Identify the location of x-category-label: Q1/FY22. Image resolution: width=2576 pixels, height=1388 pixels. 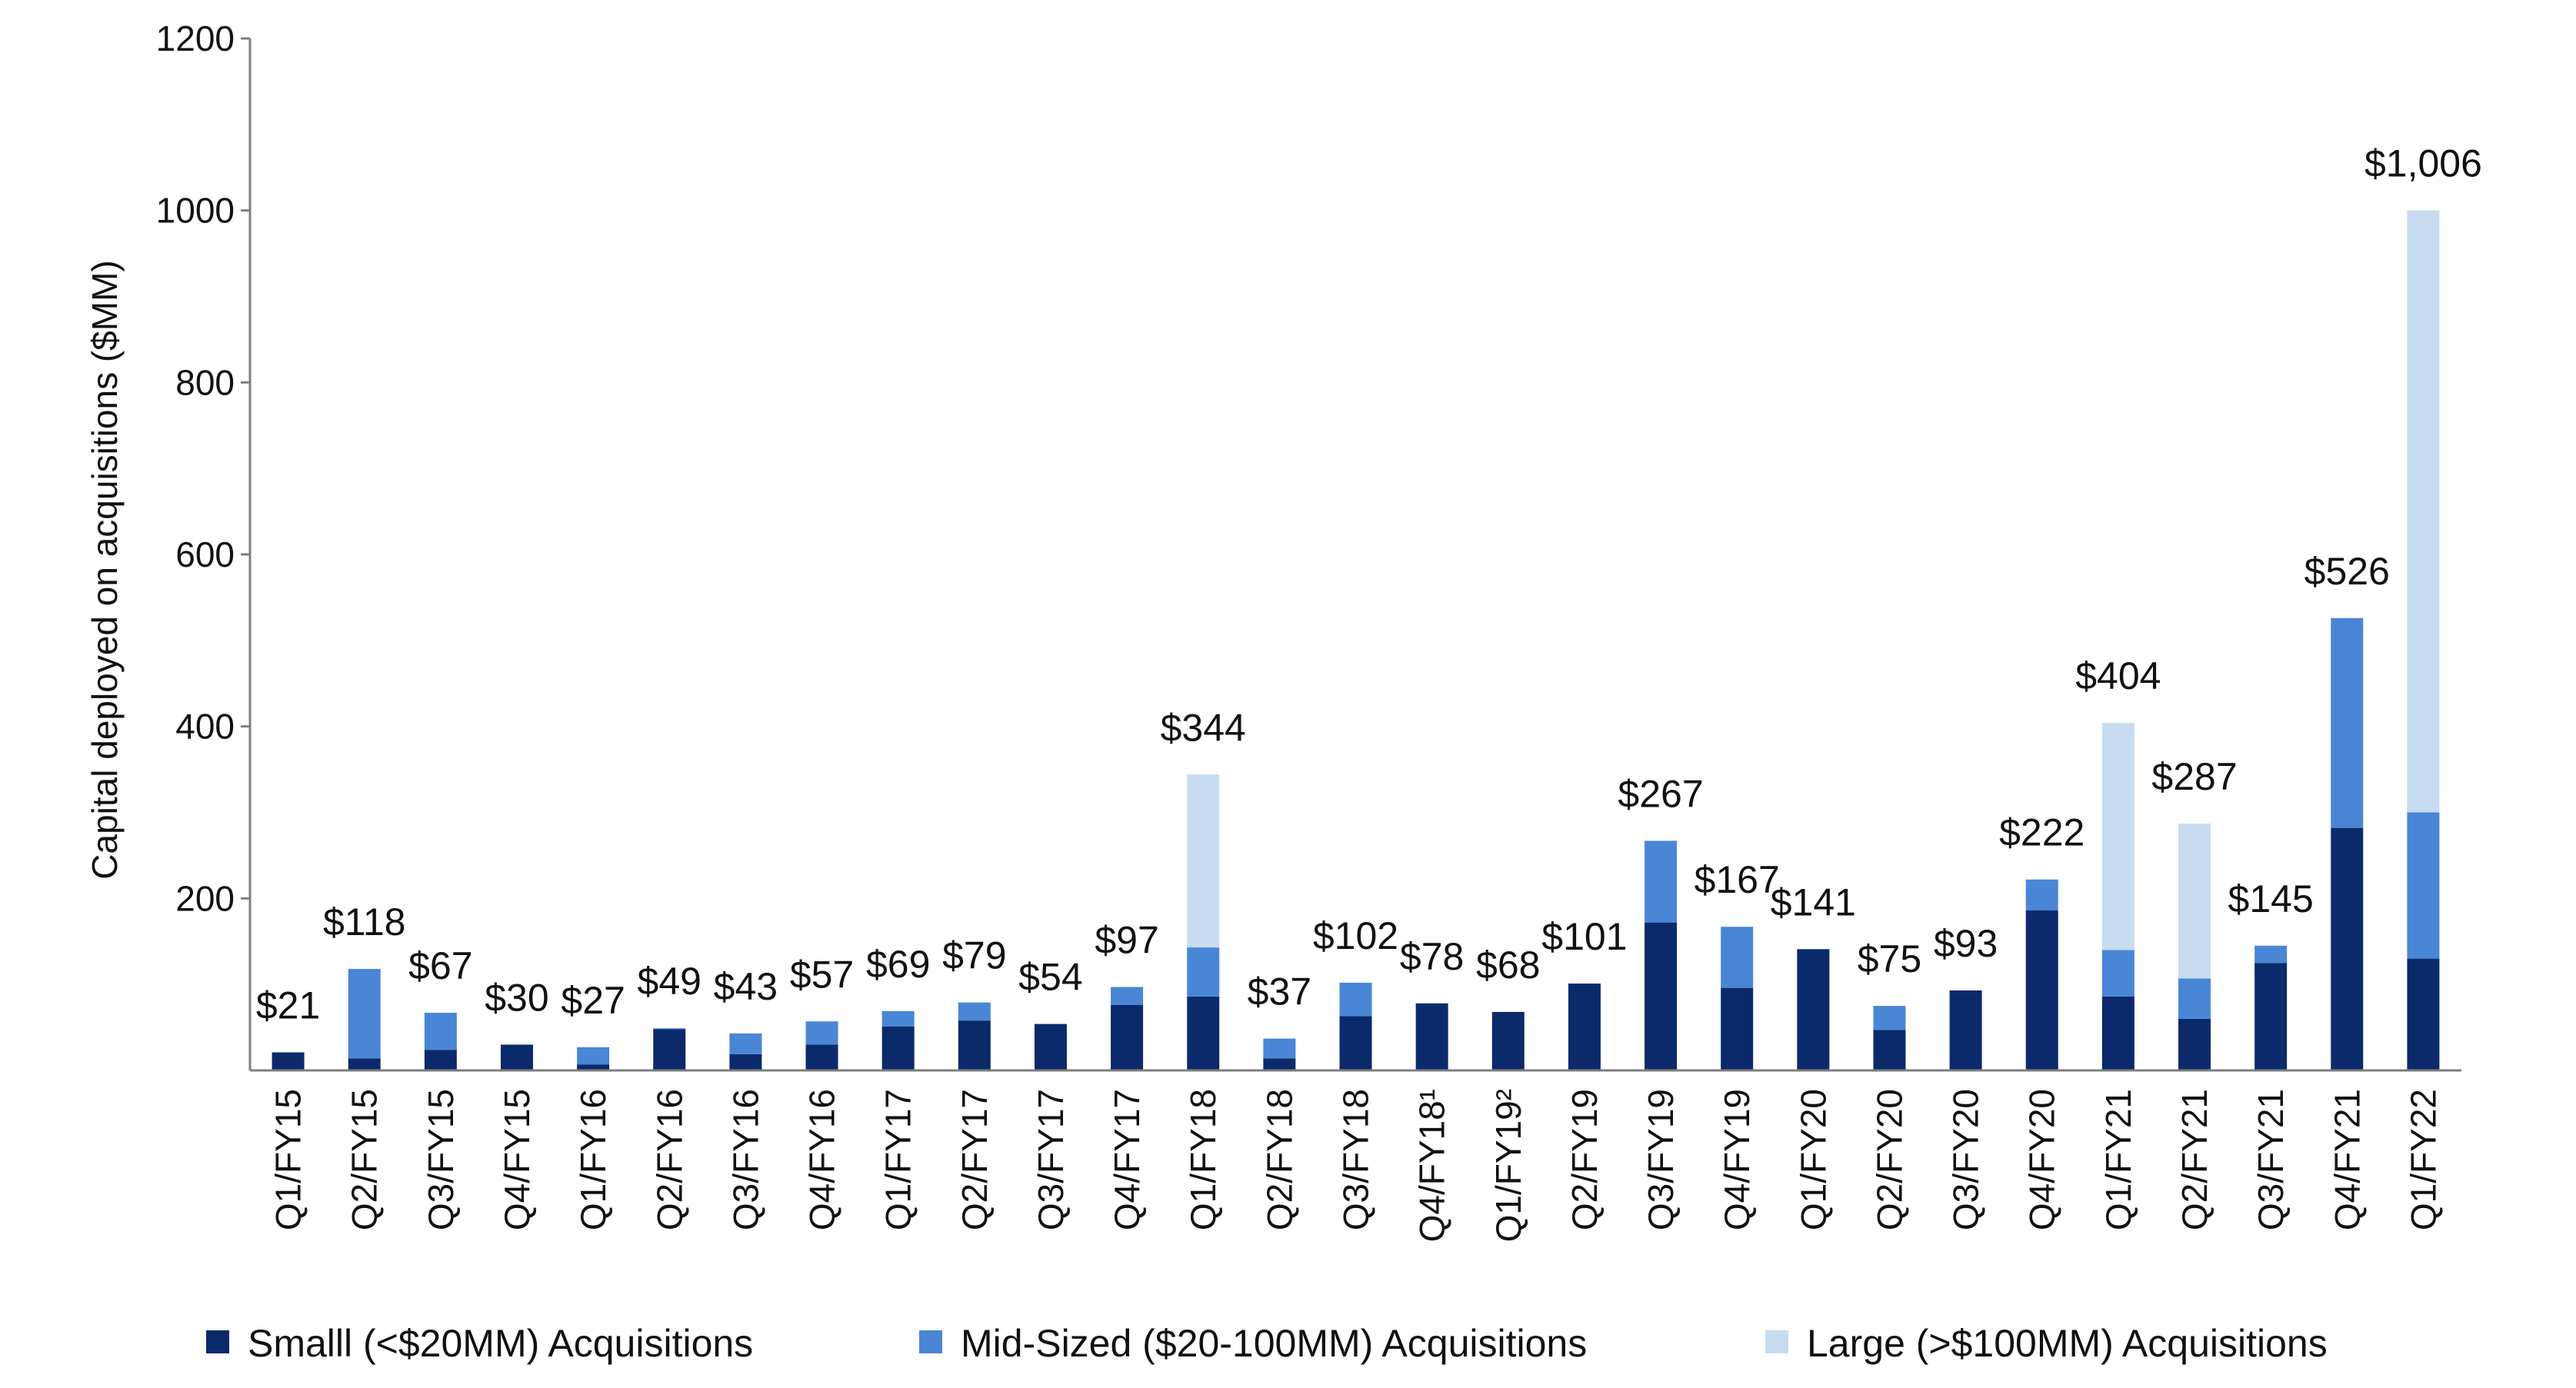
(2423, 1160).